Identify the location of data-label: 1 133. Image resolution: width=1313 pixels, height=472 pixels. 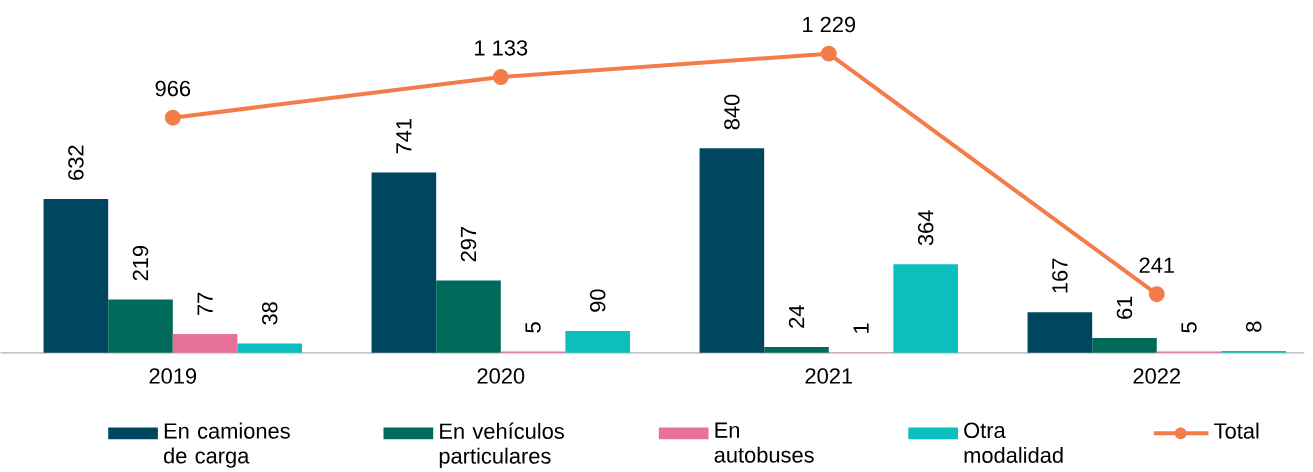
(501, 48).